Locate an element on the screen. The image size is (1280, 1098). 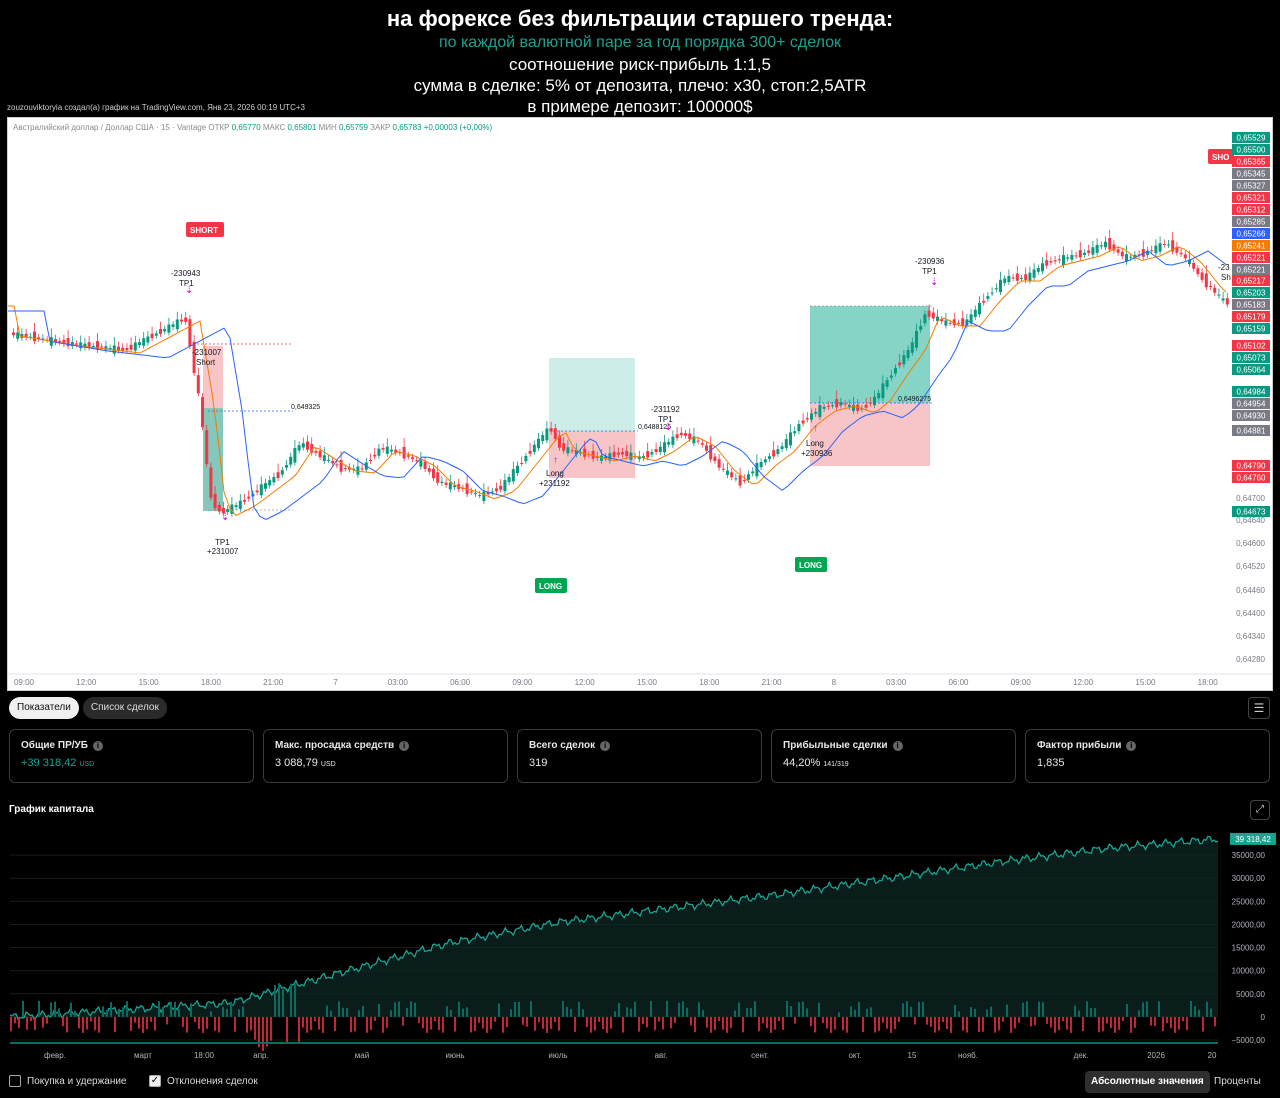
tab-trade-list: Список сделок is located at coordinates (124, 708).